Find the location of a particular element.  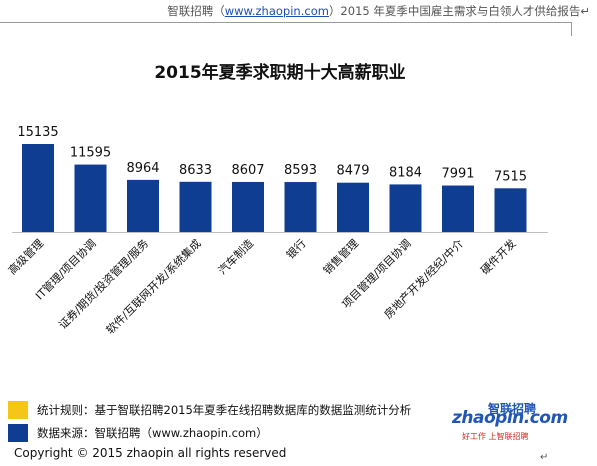

category-label-2: 证券/期货/投资管理/服务 is located at coordinates (104, 284).